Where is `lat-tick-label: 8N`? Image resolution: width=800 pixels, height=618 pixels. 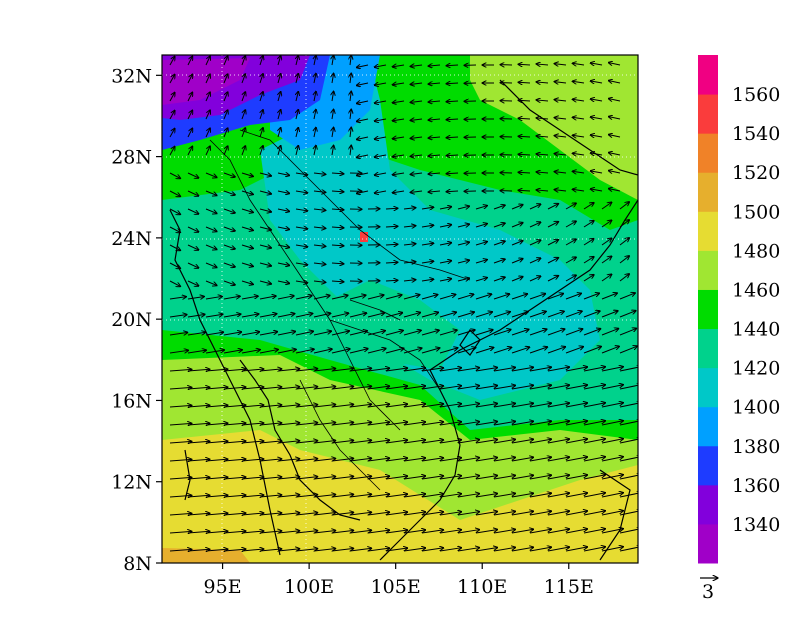
lat-tick-label: 8N is located at coordinates (137, 564).